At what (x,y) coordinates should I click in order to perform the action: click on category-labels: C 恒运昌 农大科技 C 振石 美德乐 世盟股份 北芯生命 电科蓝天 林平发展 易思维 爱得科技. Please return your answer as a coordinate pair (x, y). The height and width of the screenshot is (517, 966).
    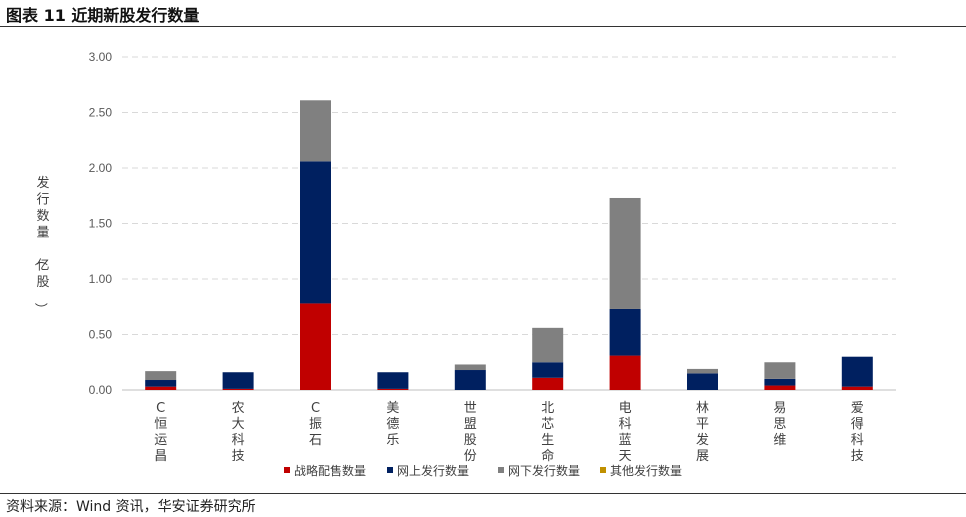
    Looking at the image, I should click on (509, 432).